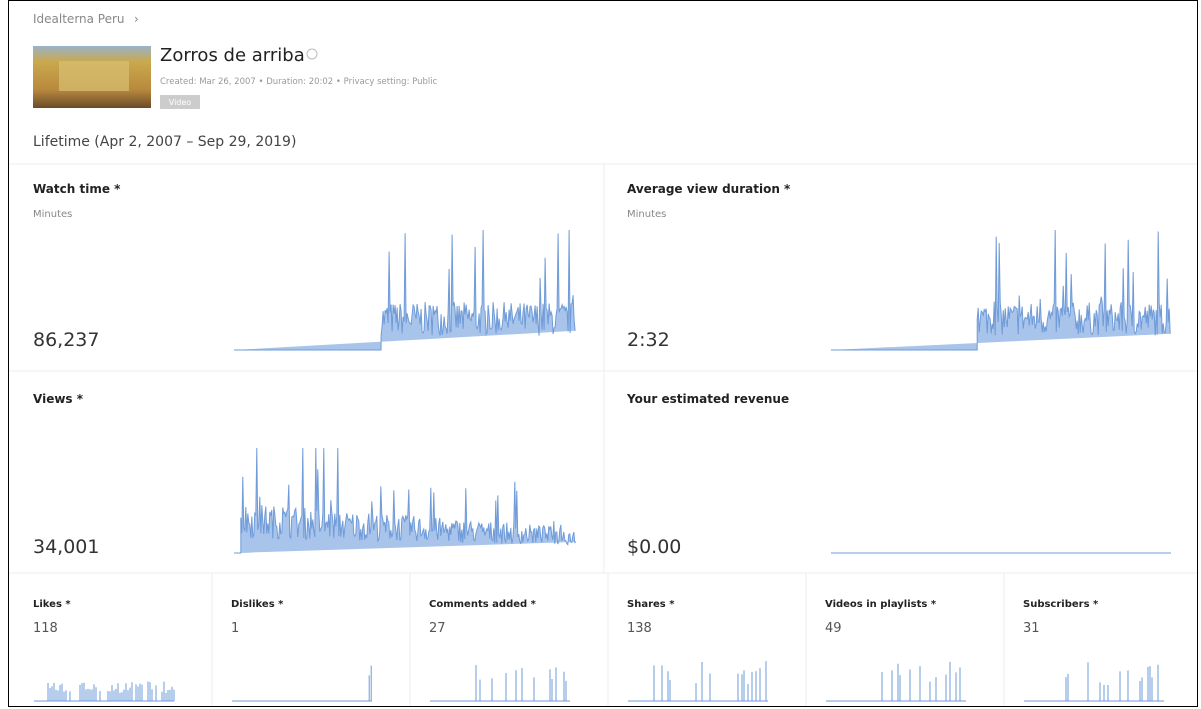 This screenshot has height=709, width=1201. What do you see at coordinates (45, 628) in the screenshot?
I see `small-metric-value: 118` at bounding box center [45, 628].